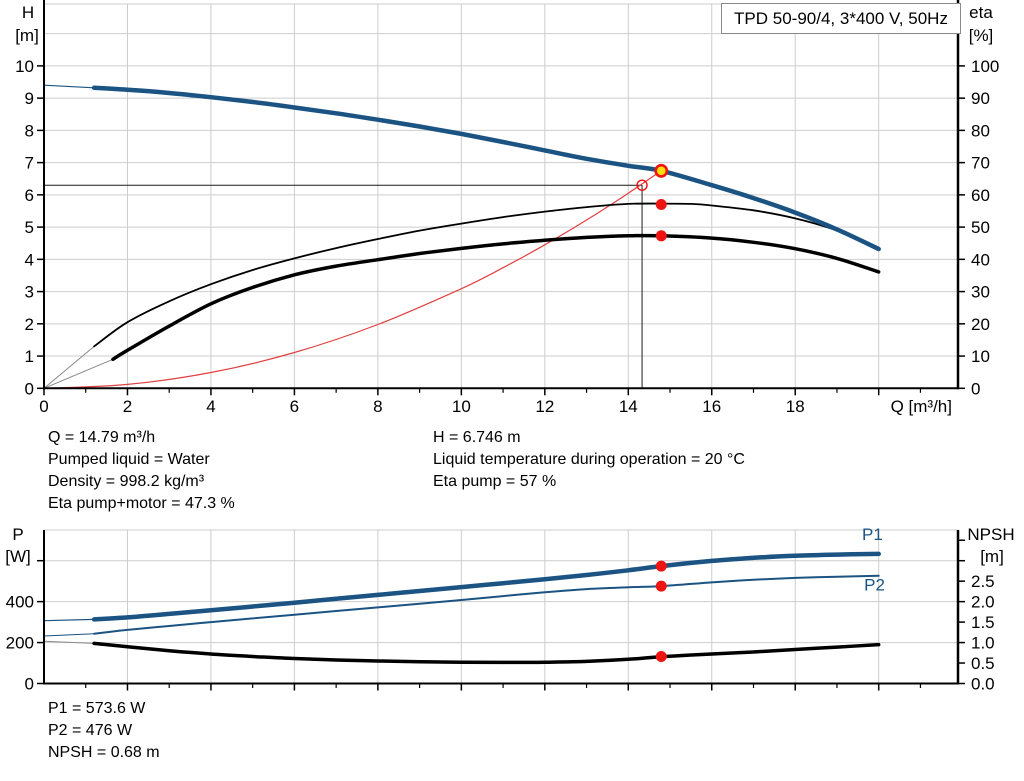 The image size is (1024, 781). I want to click on left-tick-label: 3, so click(29, 292).